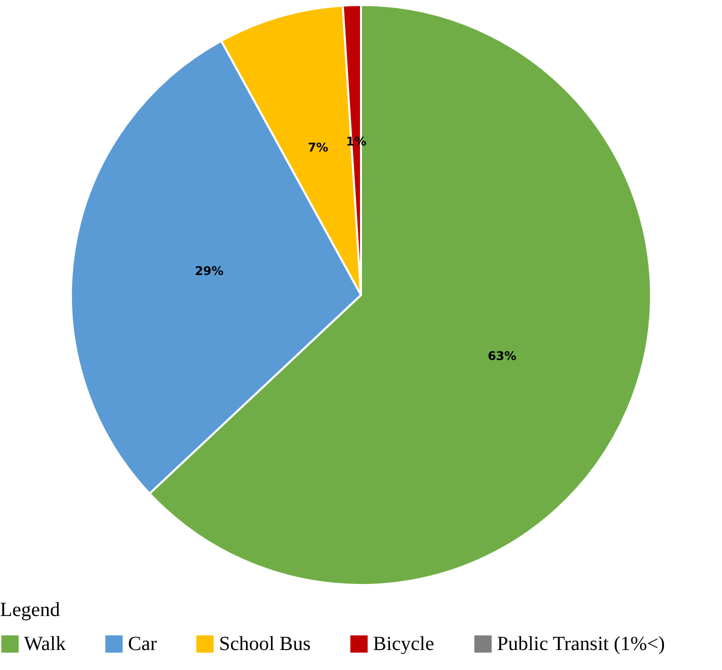  Describe the element at coordinates (403, 644) in the screenshot. I see `legend-label: Bicycle` at that location.